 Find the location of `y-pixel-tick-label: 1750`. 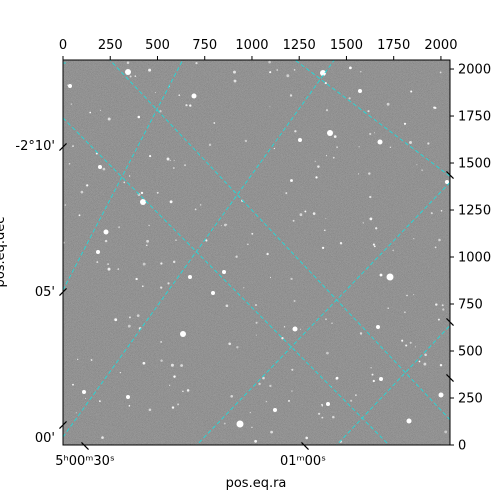

y-pixel-tick-label: 1750 is located at coordinates (474, 117).